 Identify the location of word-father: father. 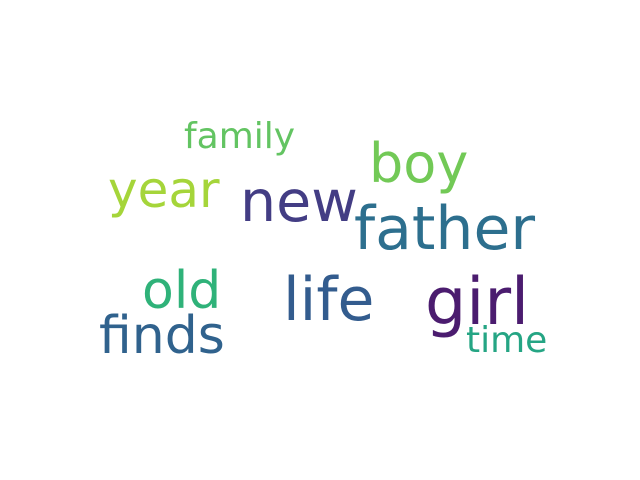
(445, 229).